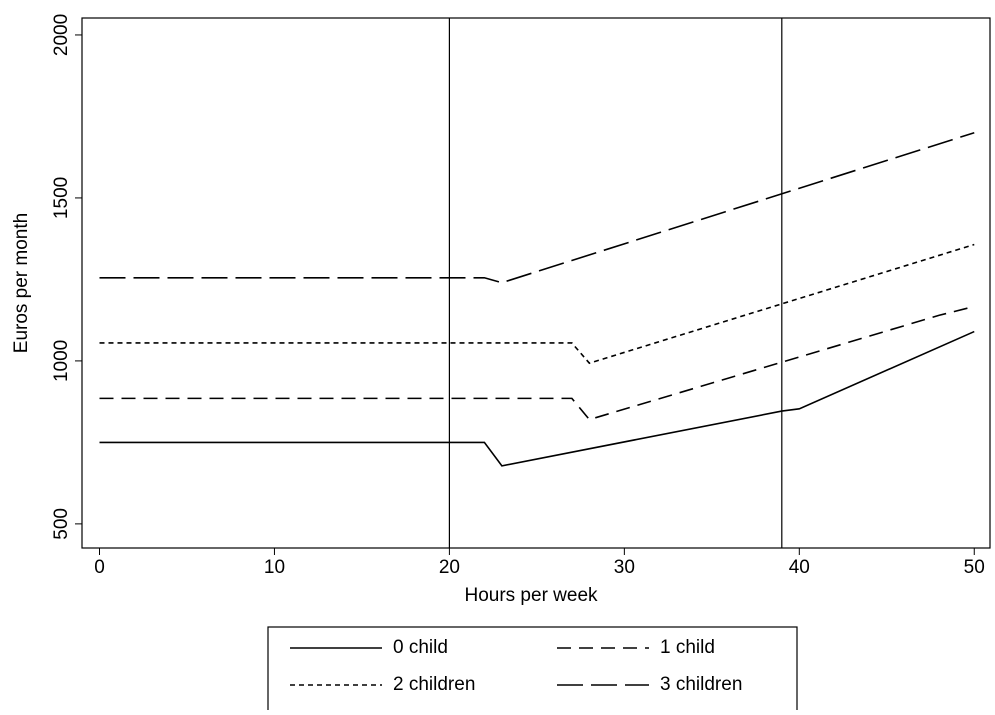 This screenshot has width=995, height=715. Describe the element at coordinates (701, 684) in the screenshot. I see `legend-label: 3 children` at that location.